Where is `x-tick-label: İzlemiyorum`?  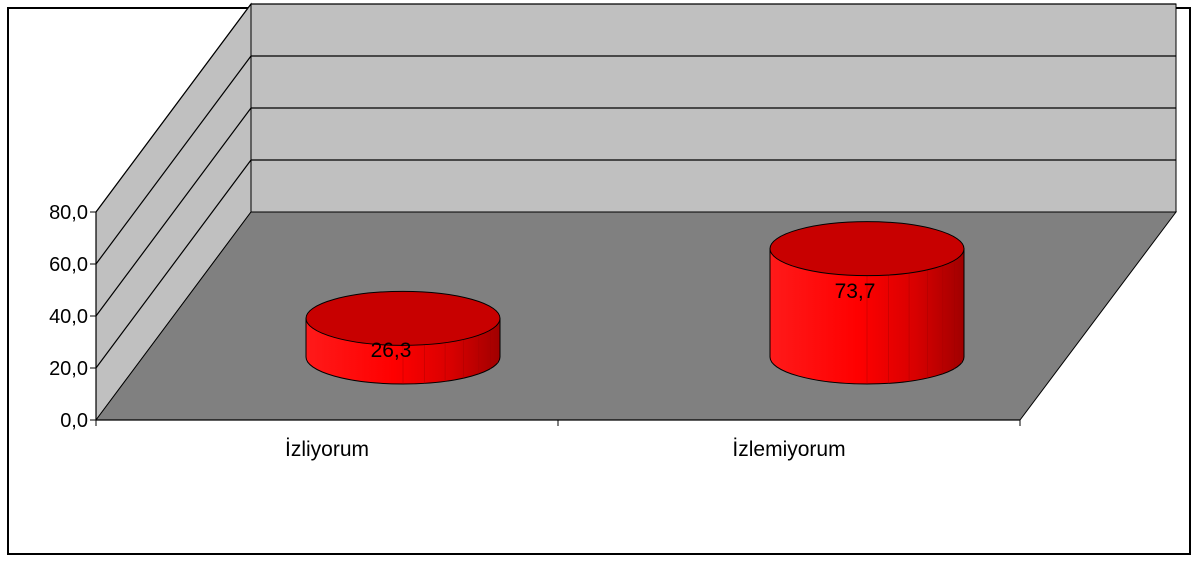 x-tick-label: İzlemiyorum is located at coordinates (788, 449).